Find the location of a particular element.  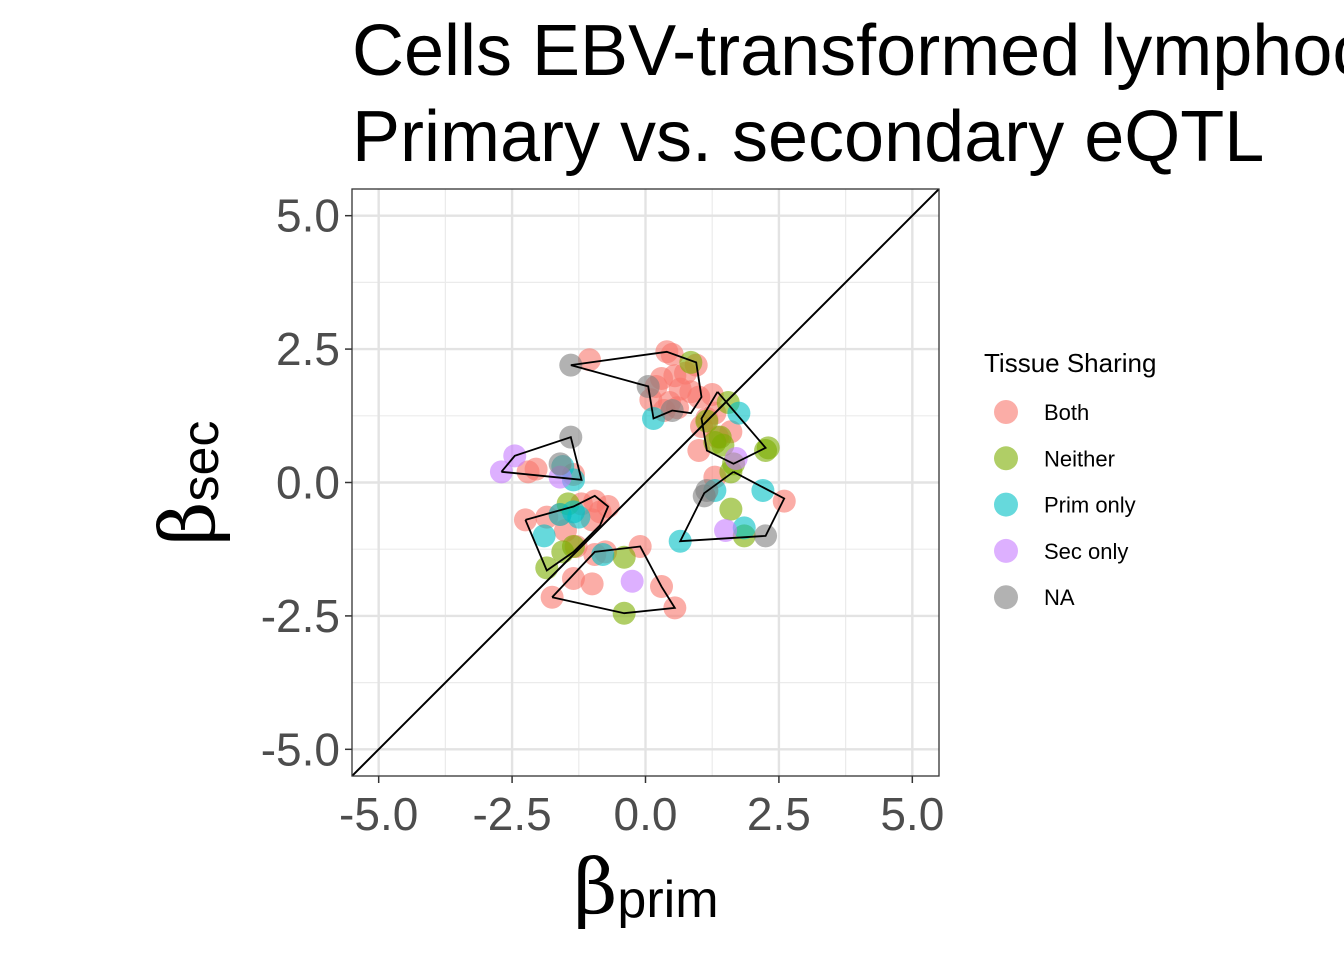

y-tick-label: 2.5 is located at coordinates (308, 349).